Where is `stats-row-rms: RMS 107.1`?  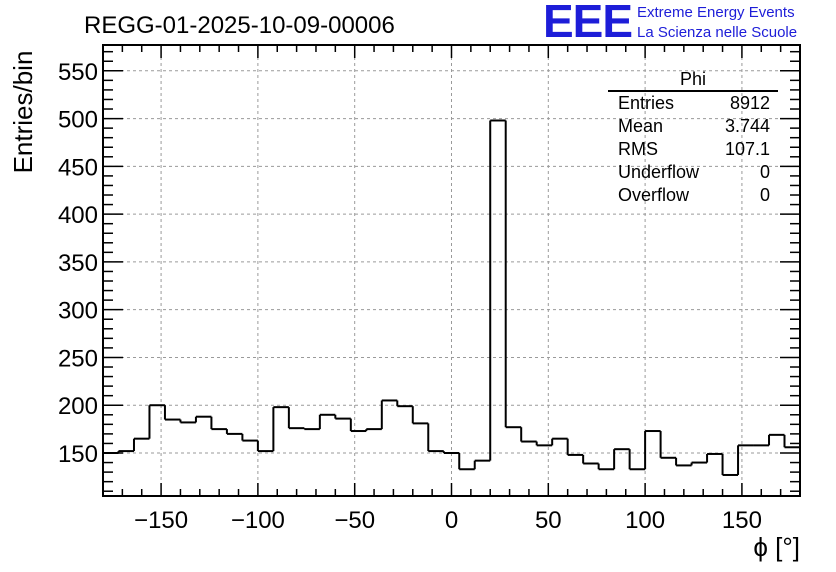
stats-row-rms: RMS 107.1 is located at coordinates (693, 149).